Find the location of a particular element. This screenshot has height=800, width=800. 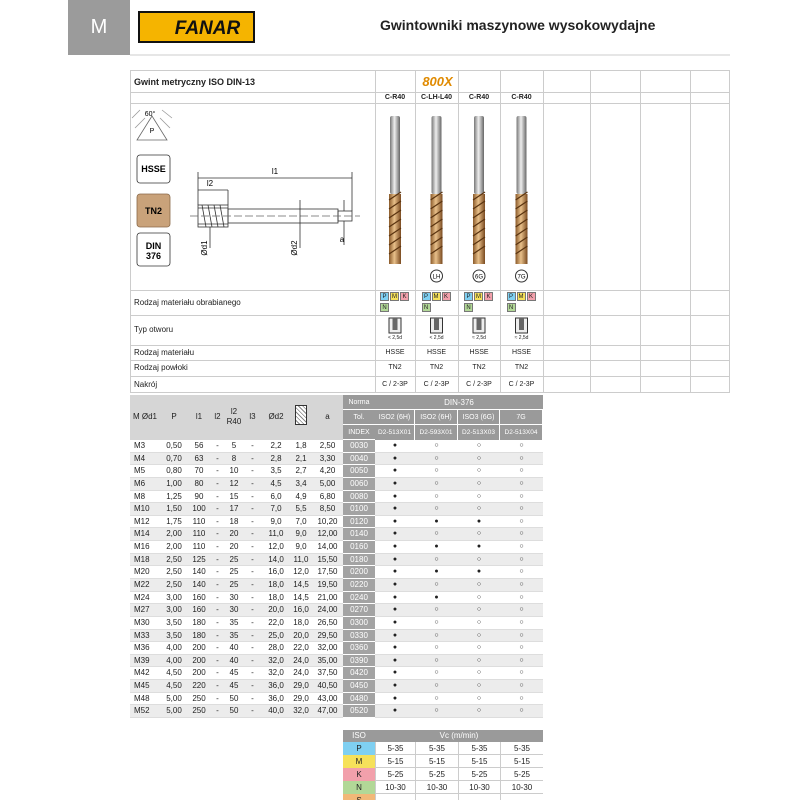

index-cell: 0180 is located at coordinates (359, 560).